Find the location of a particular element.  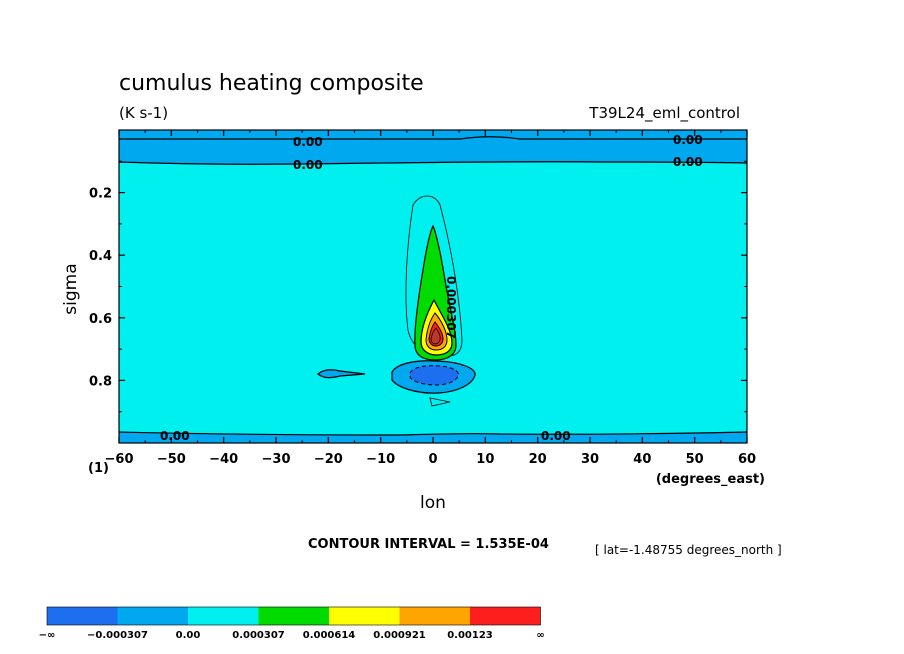

cooling-tongue-west is located at coordinates (341, 374).